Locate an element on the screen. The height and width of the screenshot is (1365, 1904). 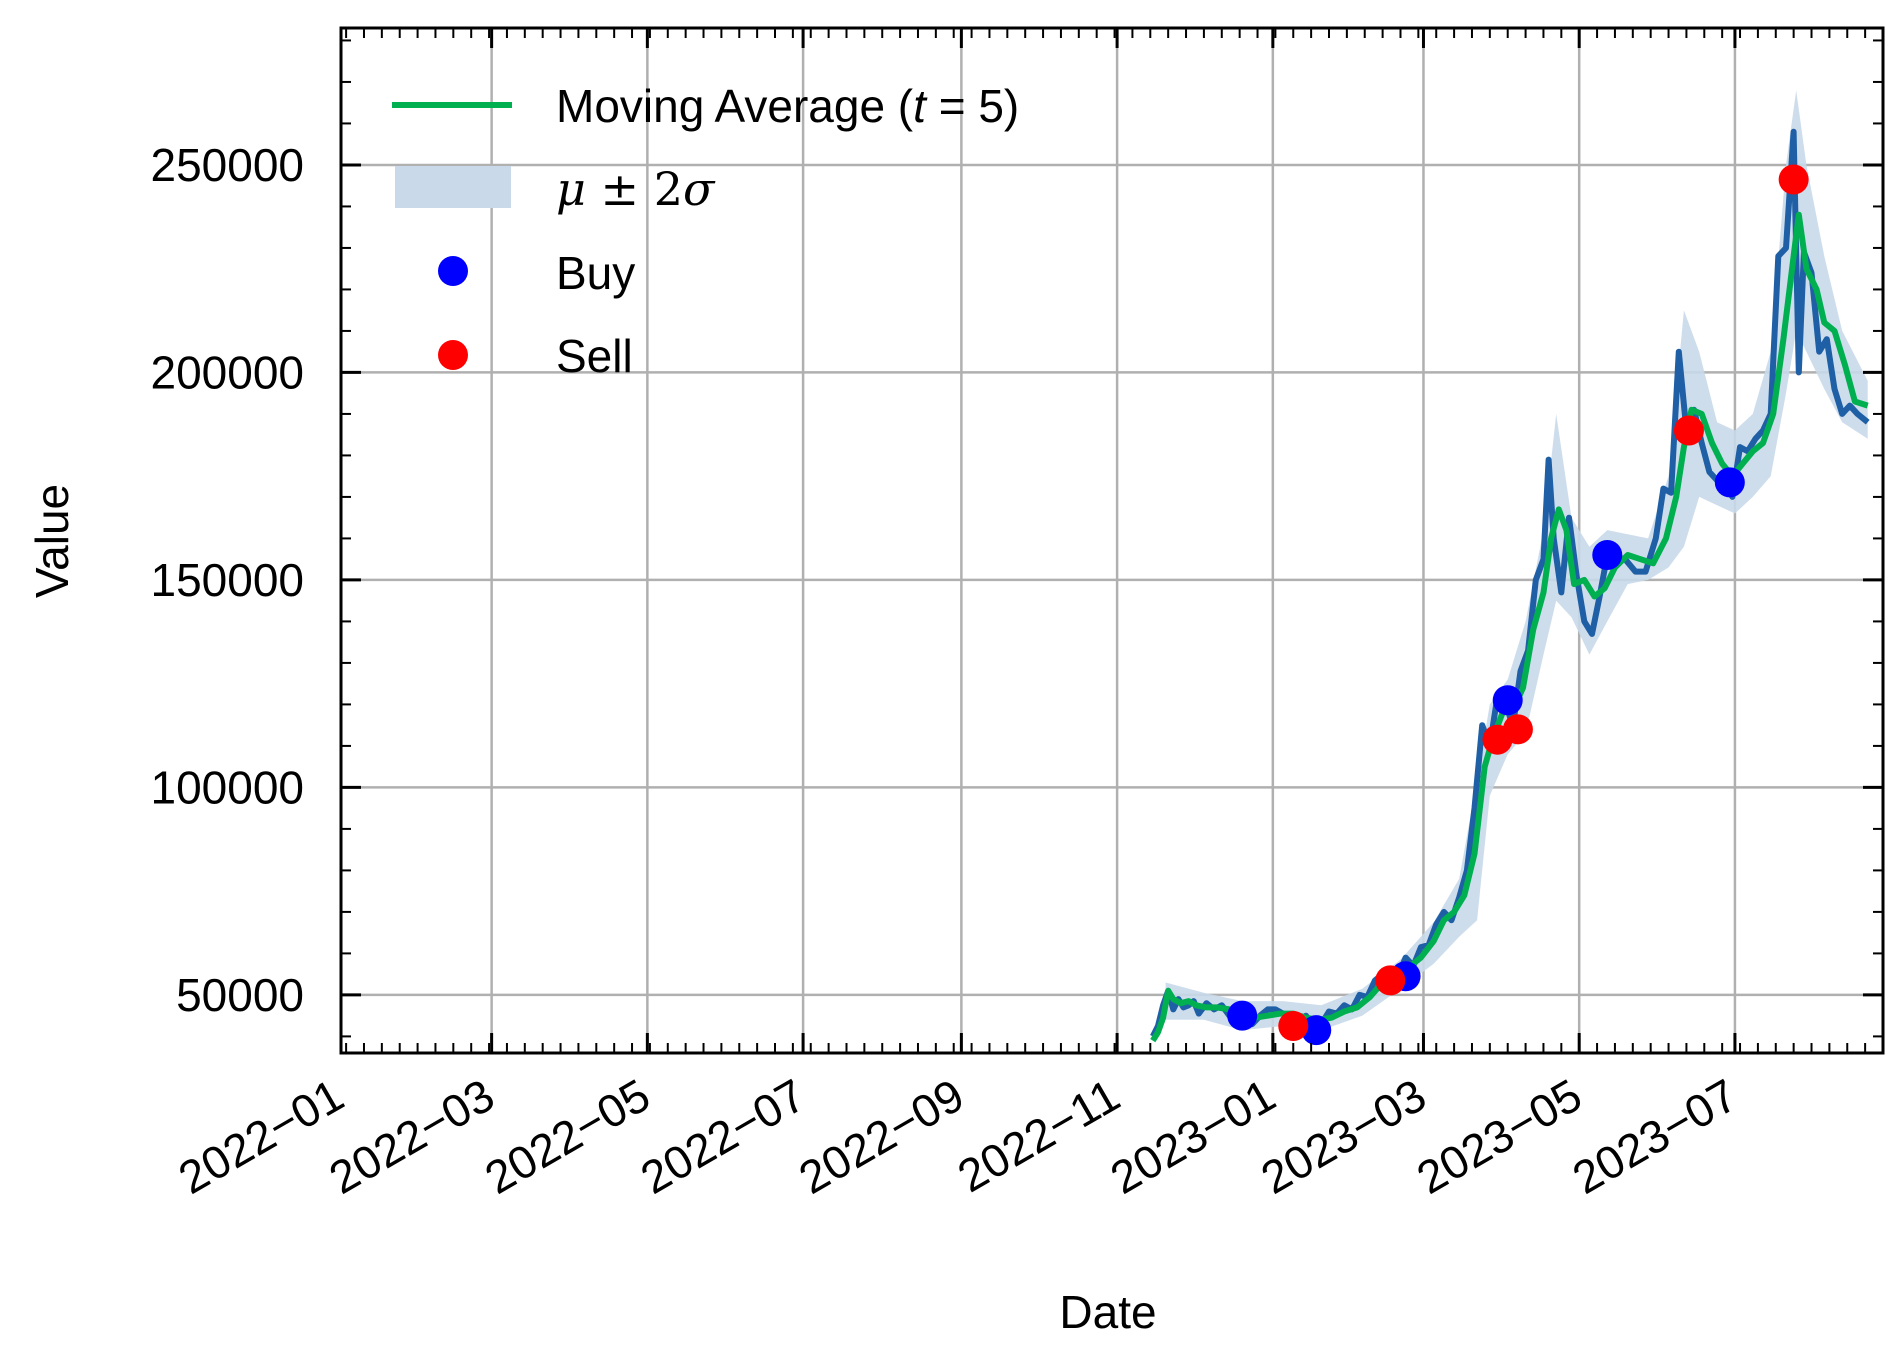
legend-sell-marker is located at coordinates (453, 355).